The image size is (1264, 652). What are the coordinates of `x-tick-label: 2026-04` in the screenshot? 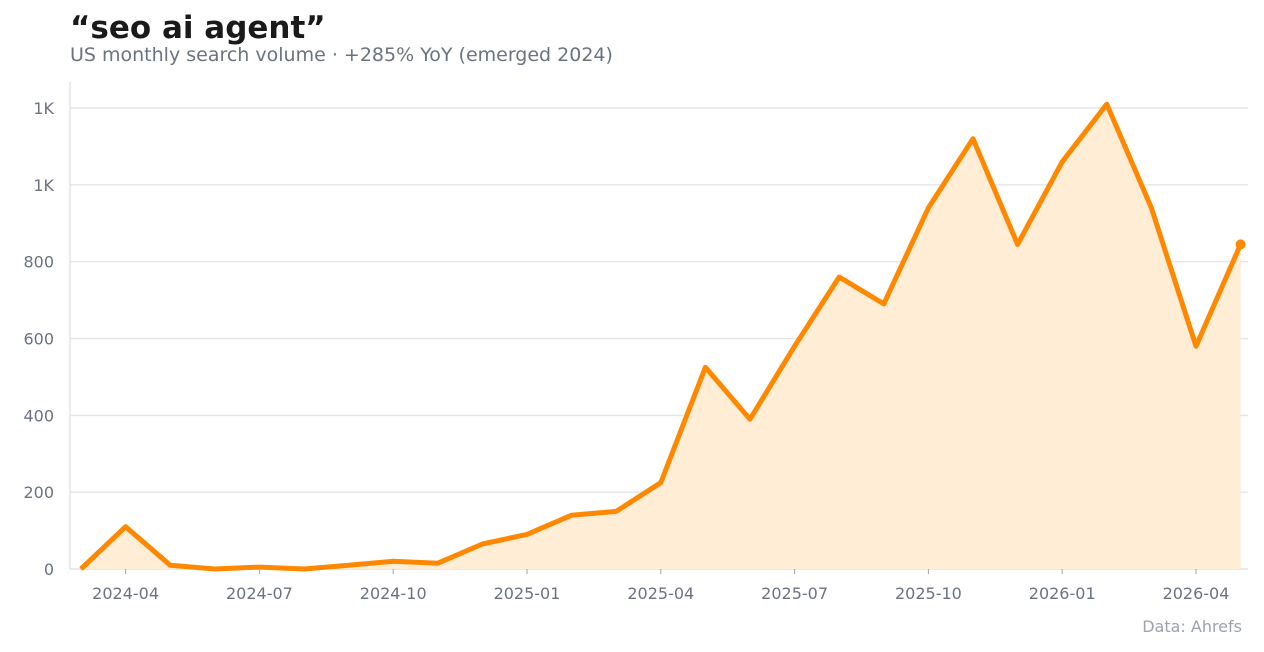 It's located at (1196, 593).